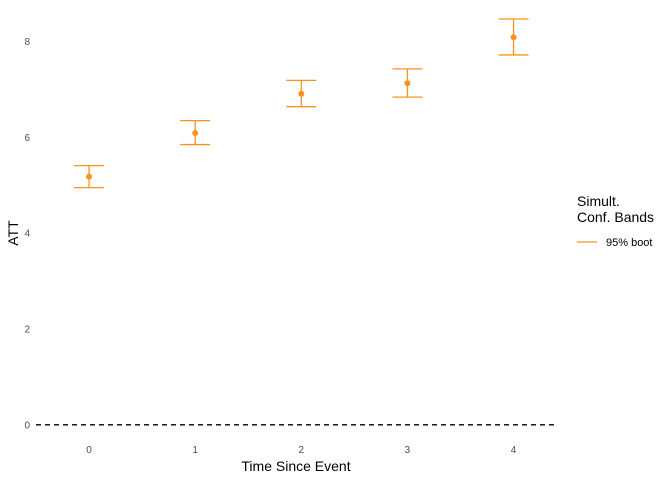  What do you see at coordinates (598, 201) in the screenshot?
I see `legend-title-line1: Simult.` at bounding box center [598, 201].